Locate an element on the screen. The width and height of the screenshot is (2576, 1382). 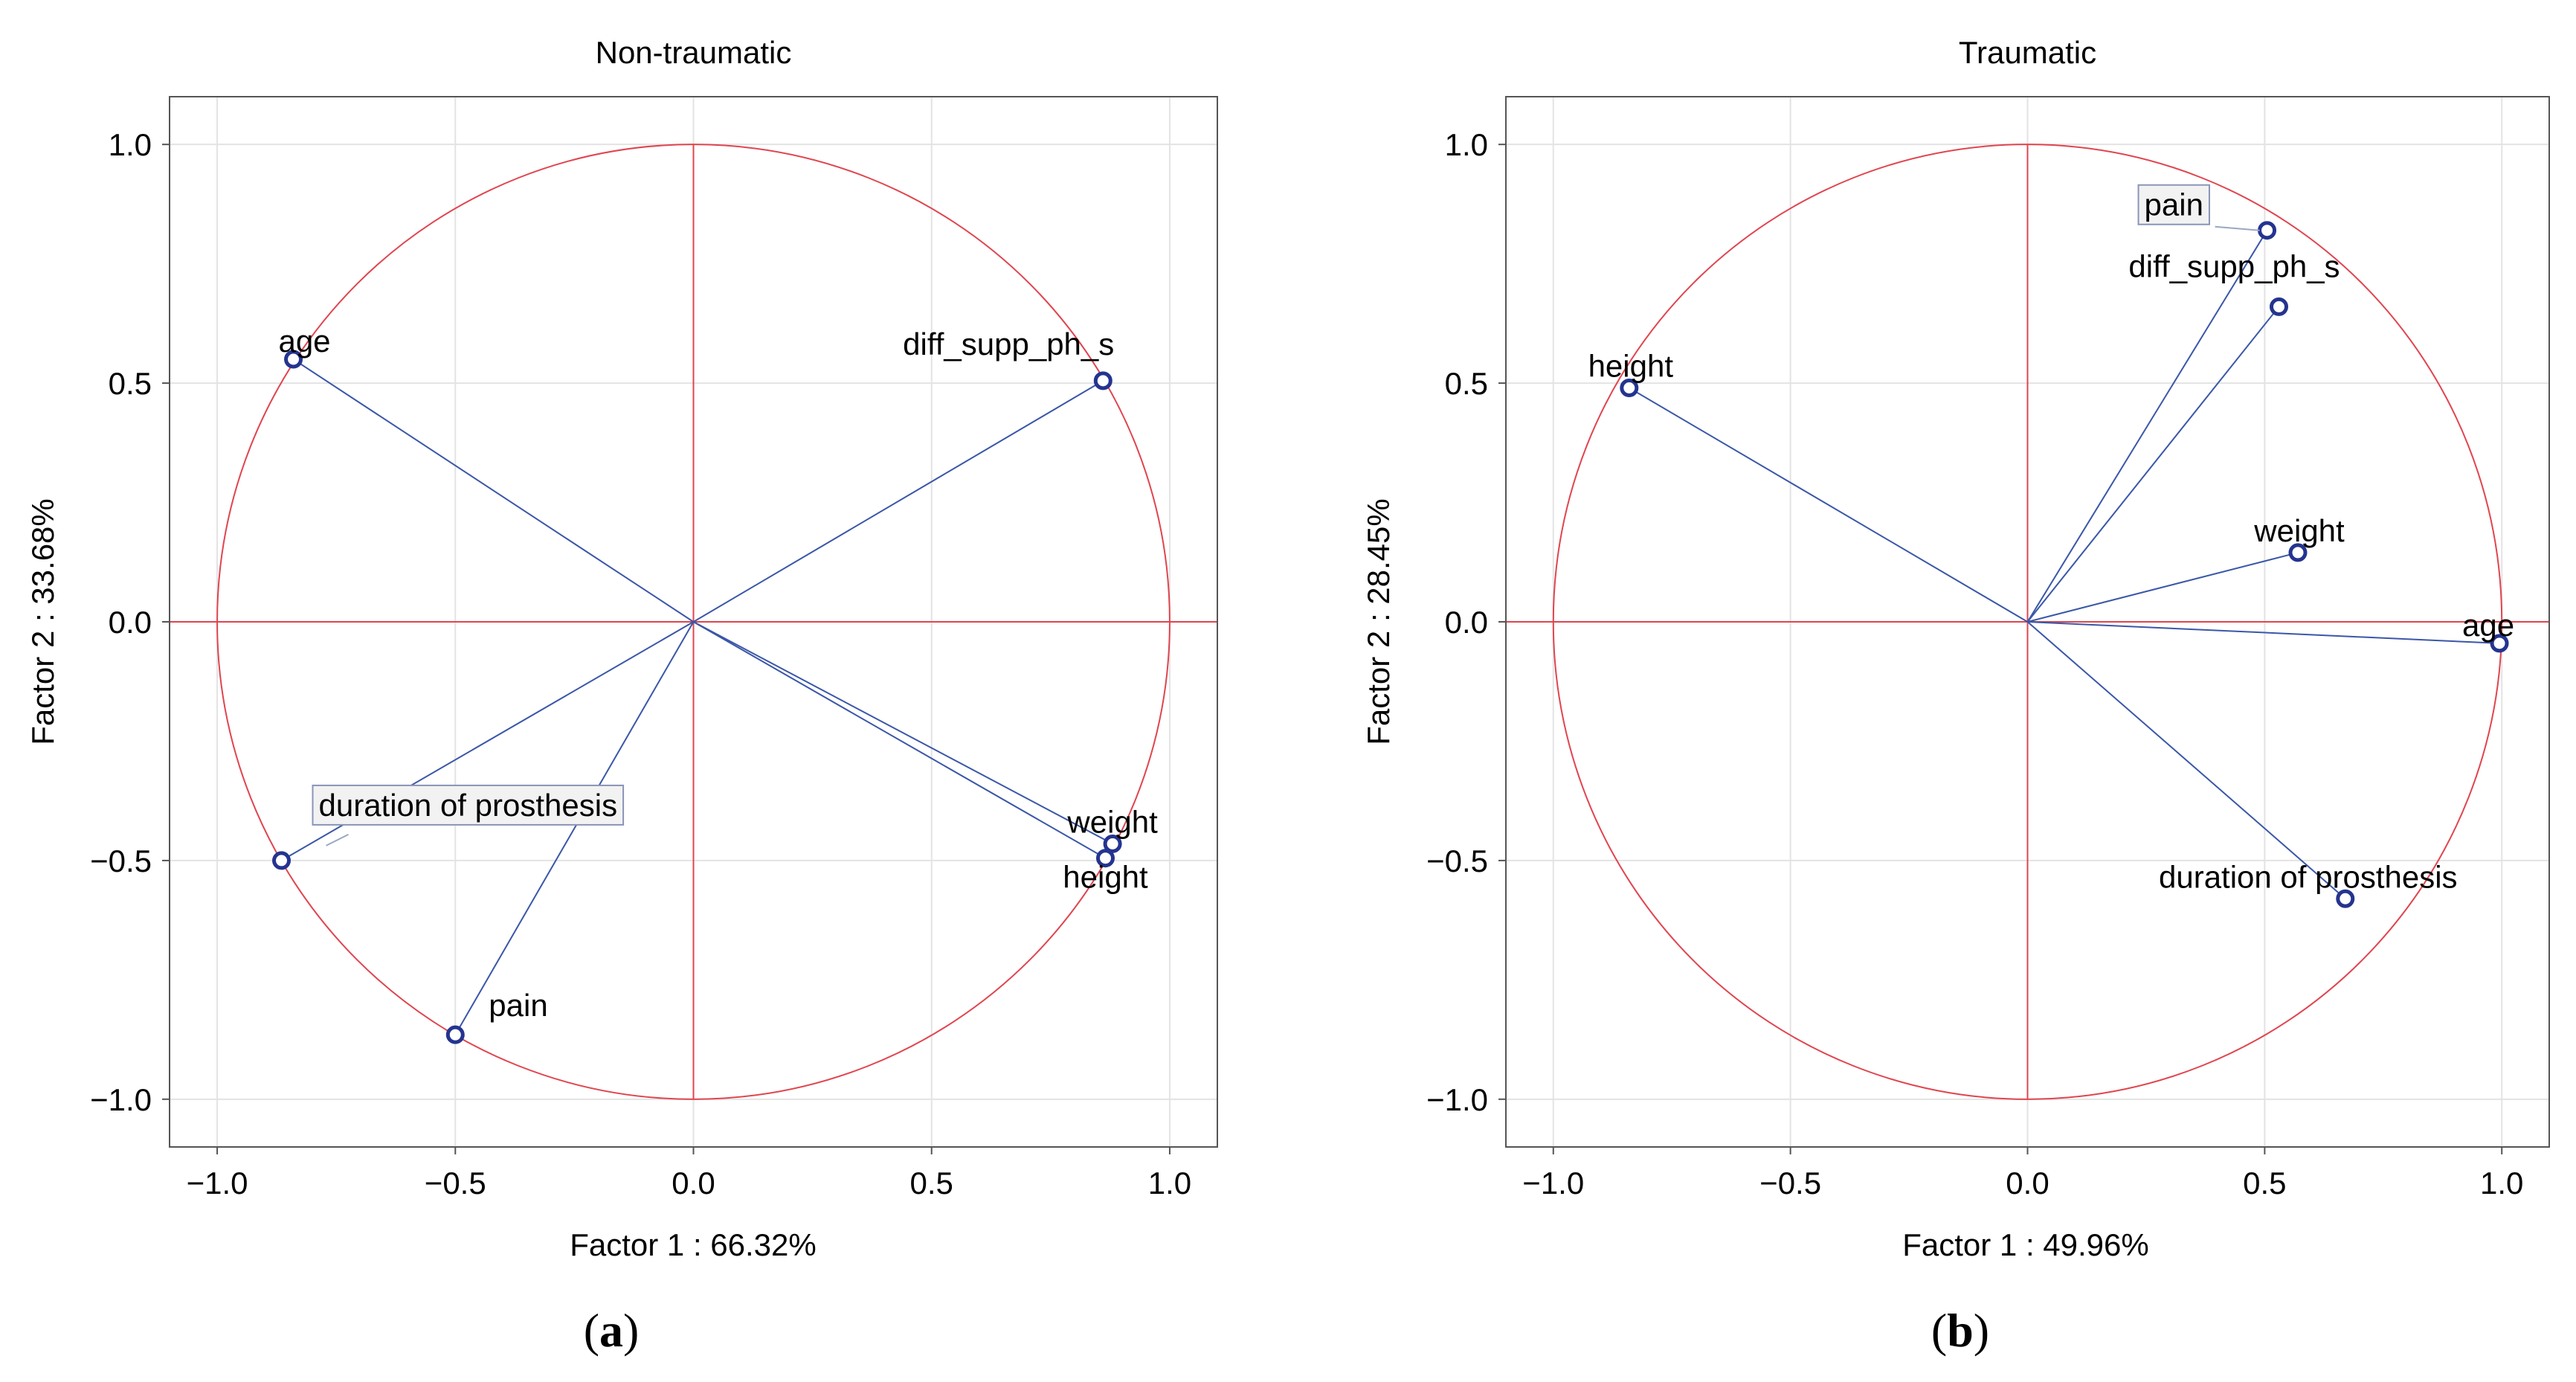
chart-title: Non-traumatic is located at coordinates (694, 52).